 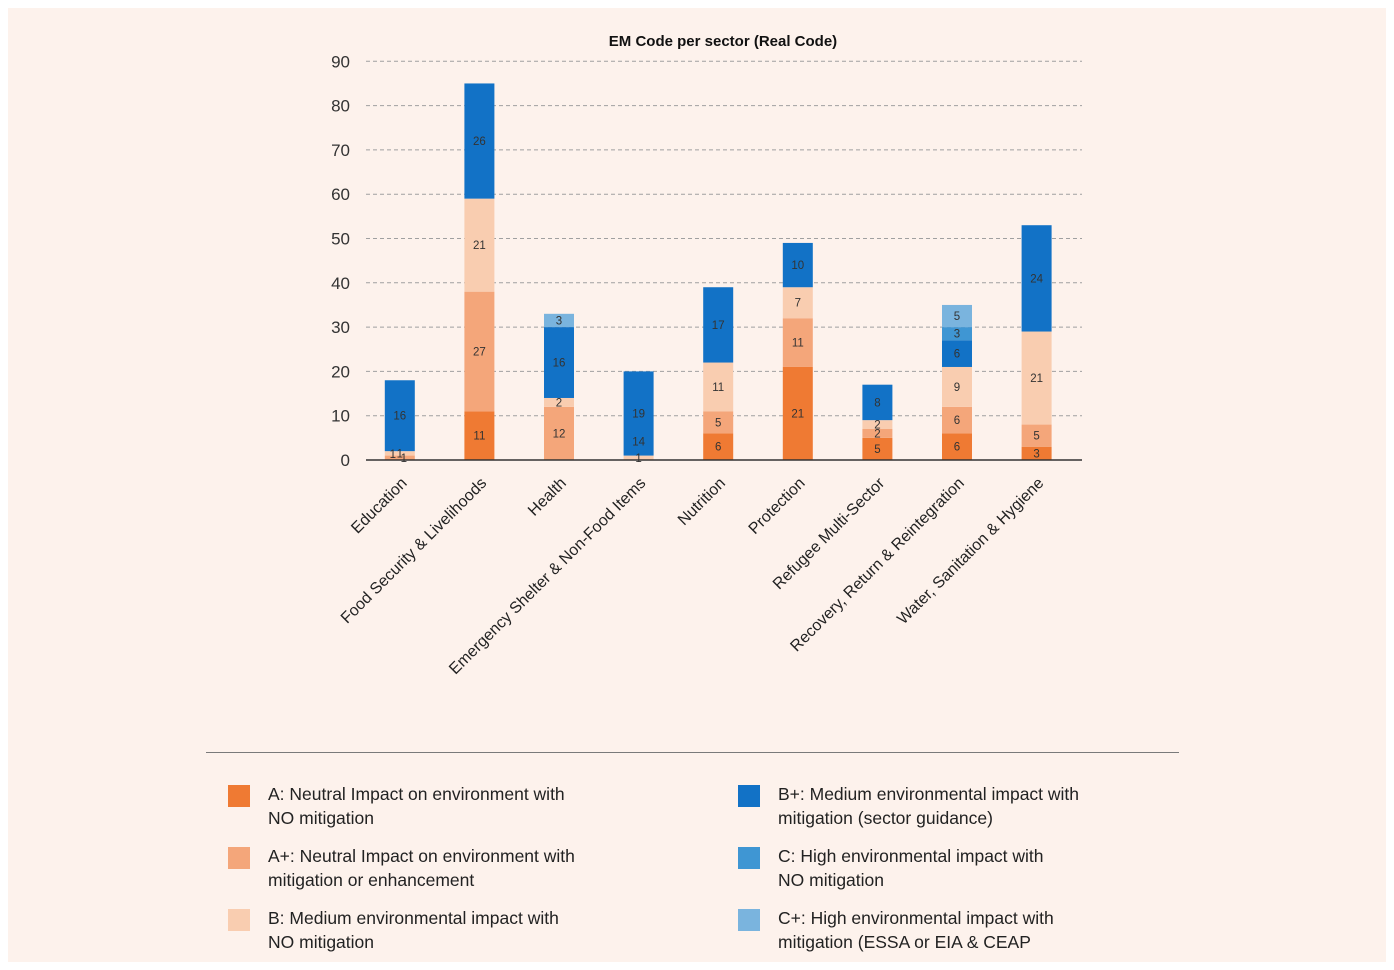 What do you see at coordinates (547, 497) in the screenshot?
I see `x-tick-label: Health` at bounding box center [547, 497].